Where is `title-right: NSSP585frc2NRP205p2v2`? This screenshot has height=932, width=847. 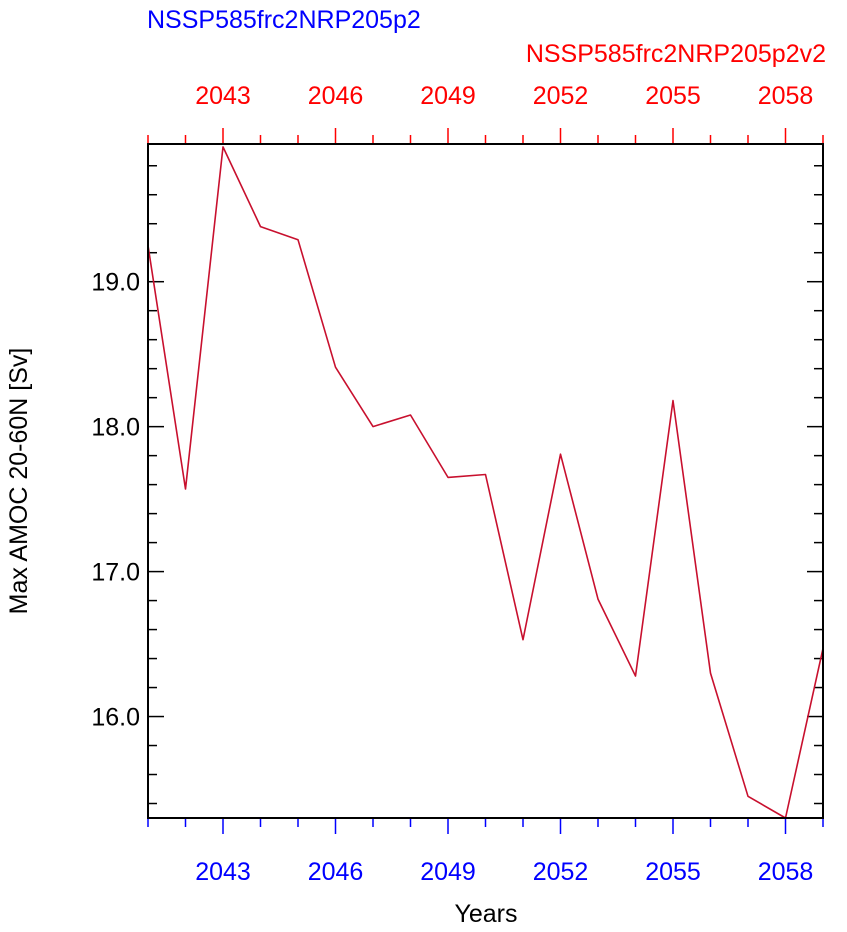
title-right: NSSP585frc2NRP205p2v2 is located at coordinates (676, 54).